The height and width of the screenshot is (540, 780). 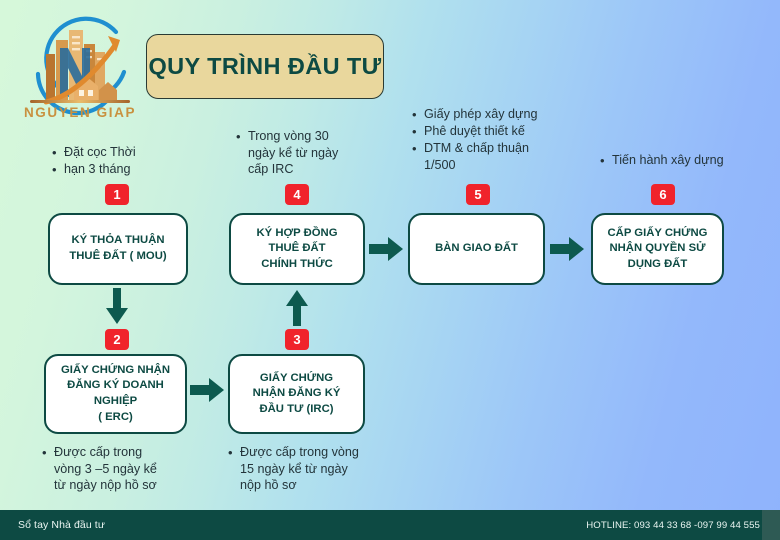 I want to click on page-title-banner: QUY TRÌNH ĐẦU TƯ, so click(x=265, y=66).